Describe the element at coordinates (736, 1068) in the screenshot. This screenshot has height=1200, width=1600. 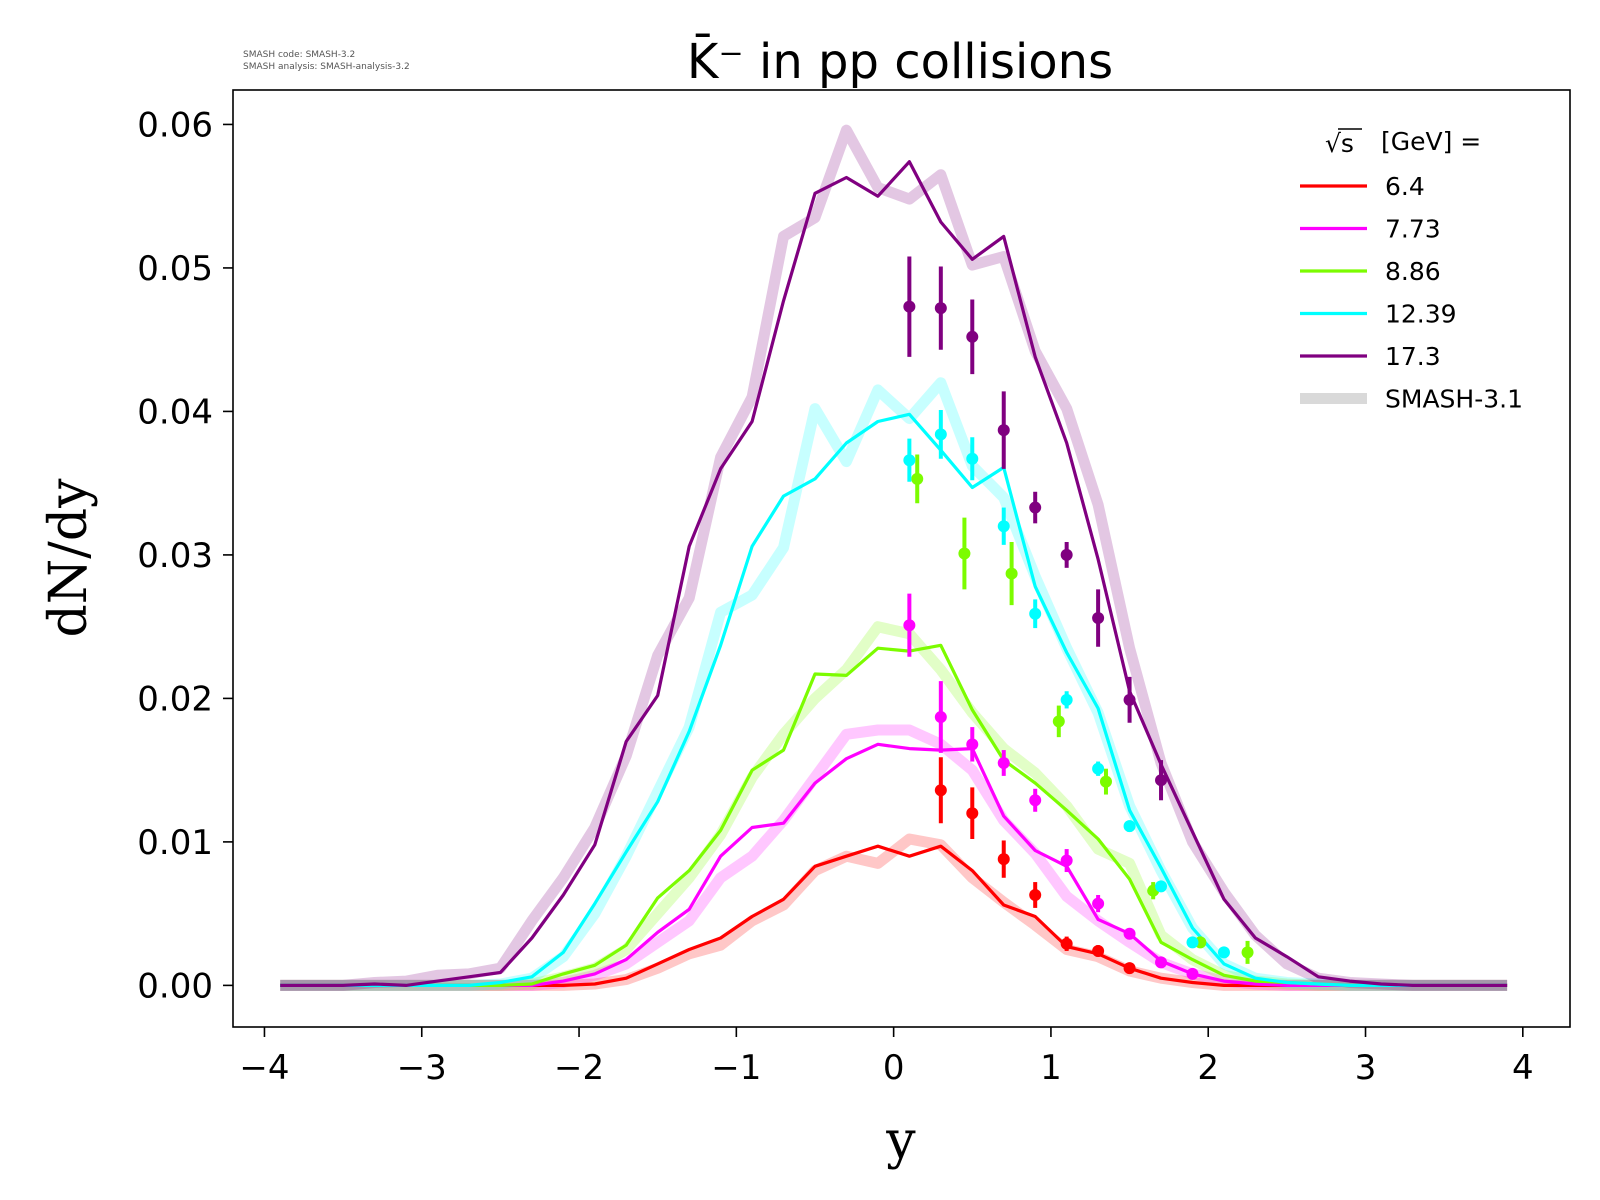
I see `x-tick-label: −1` at that location.